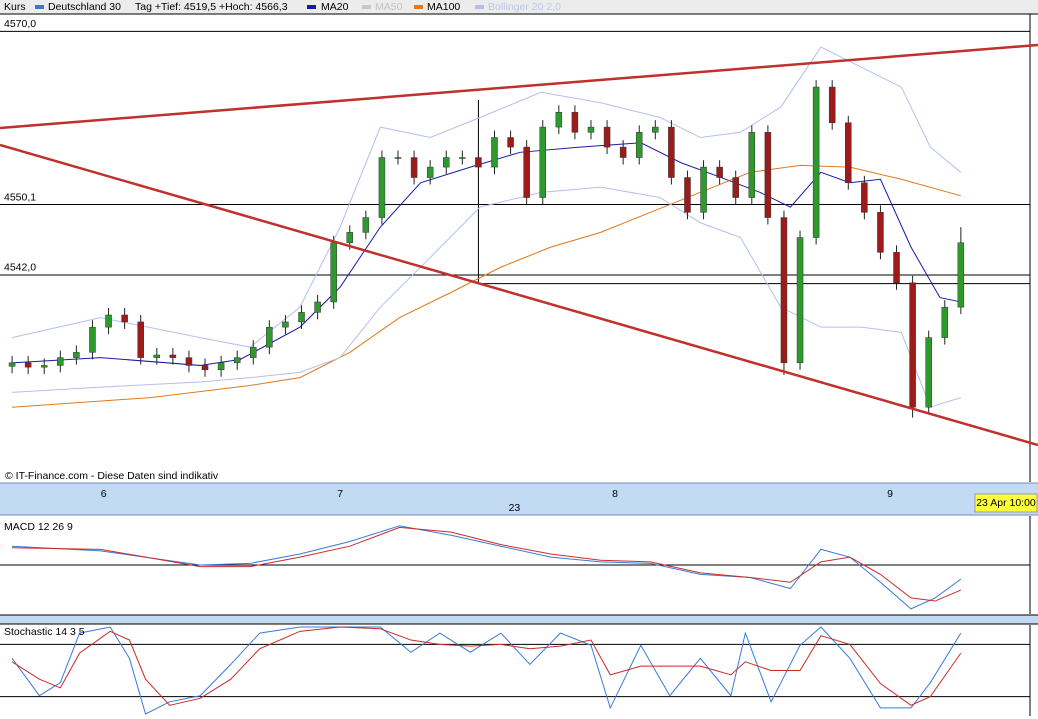 This screenshot has width=1038, height=719. Describe the element at coordinates (20, 268) in the screenshot. I see `y-tick-label: 4542,0` at that location.